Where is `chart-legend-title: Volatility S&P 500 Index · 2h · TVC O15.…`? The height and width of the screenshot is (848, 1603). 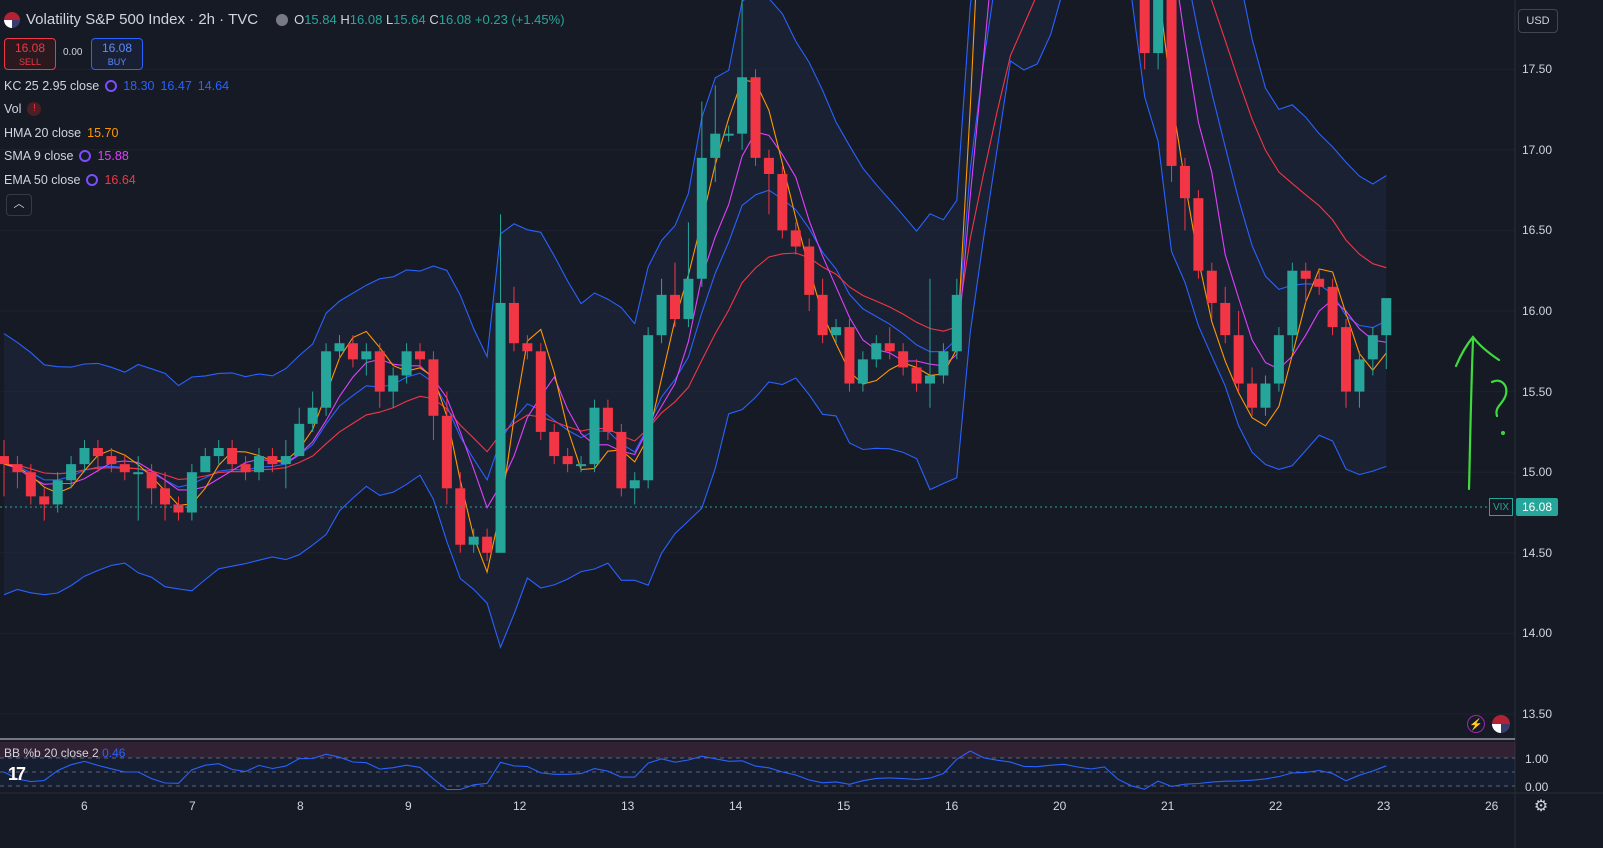 chart-legend-title: Volatility S&P 500 Index · 2h · TVC O15.… is located at coordinates (284, 19).